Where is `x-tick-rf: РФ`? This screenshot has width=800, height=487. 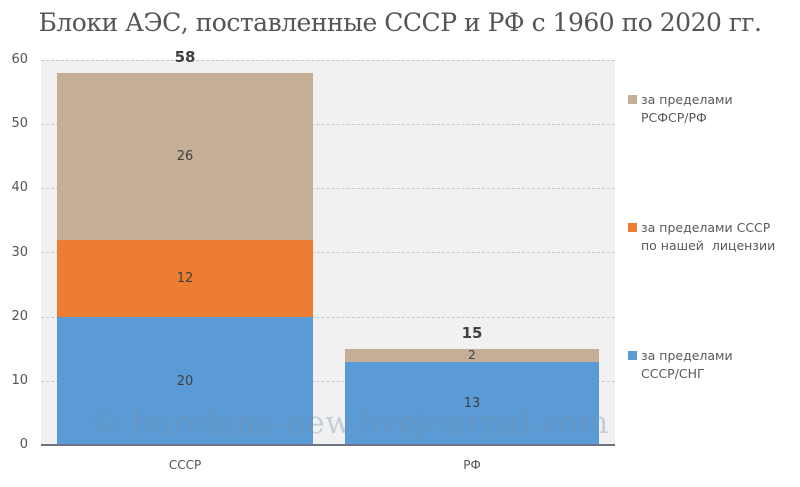
x-tick-rf: РФ is located at coordinates (472, 465).